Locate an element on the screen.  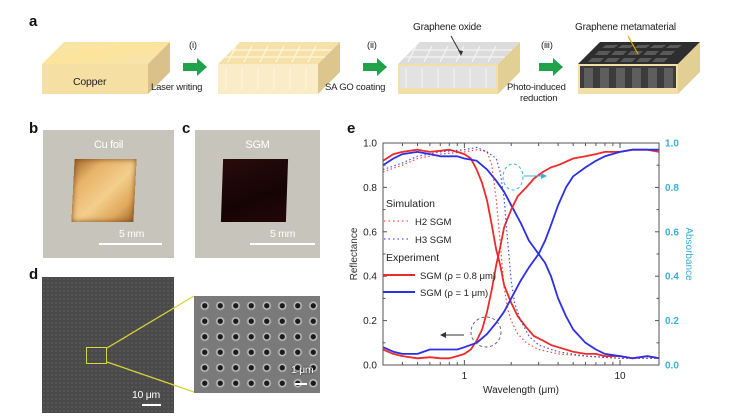
legend-simulation-header: Simulation is located at coordinates (410, 204).